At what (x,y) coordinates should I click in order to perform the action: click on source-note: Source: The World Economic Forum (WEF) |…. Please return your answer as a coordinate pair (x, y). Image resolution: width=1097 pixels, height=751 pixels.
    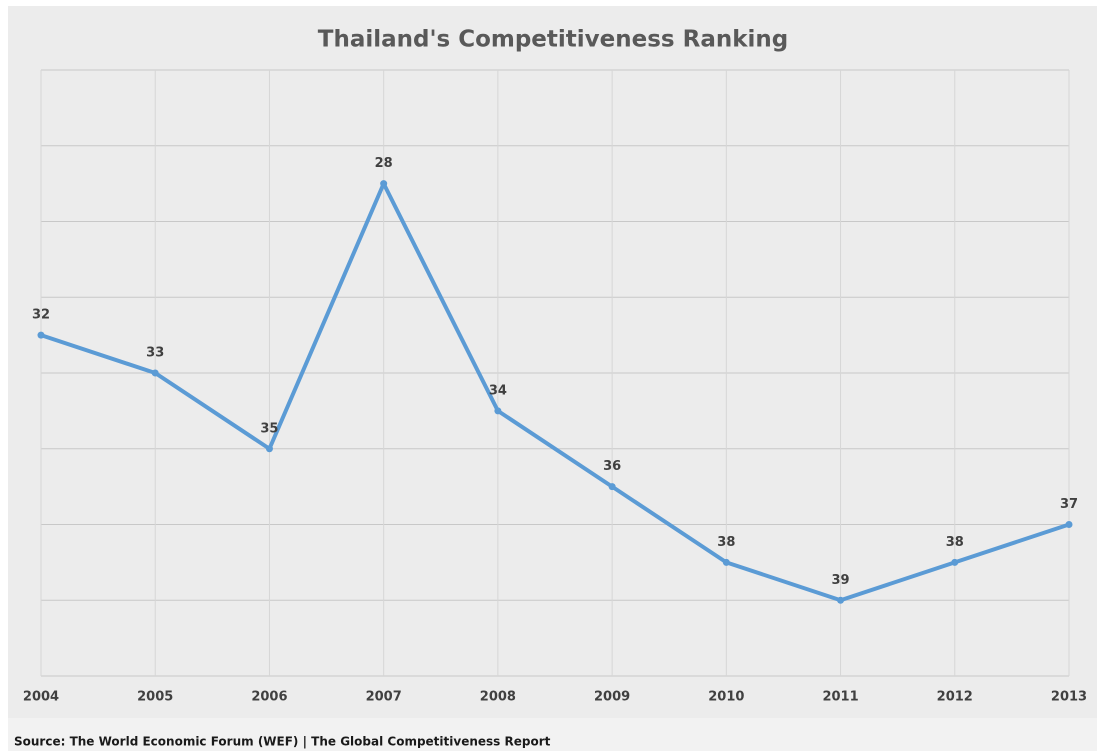
    Looking at the image, I should click on (282, 742).